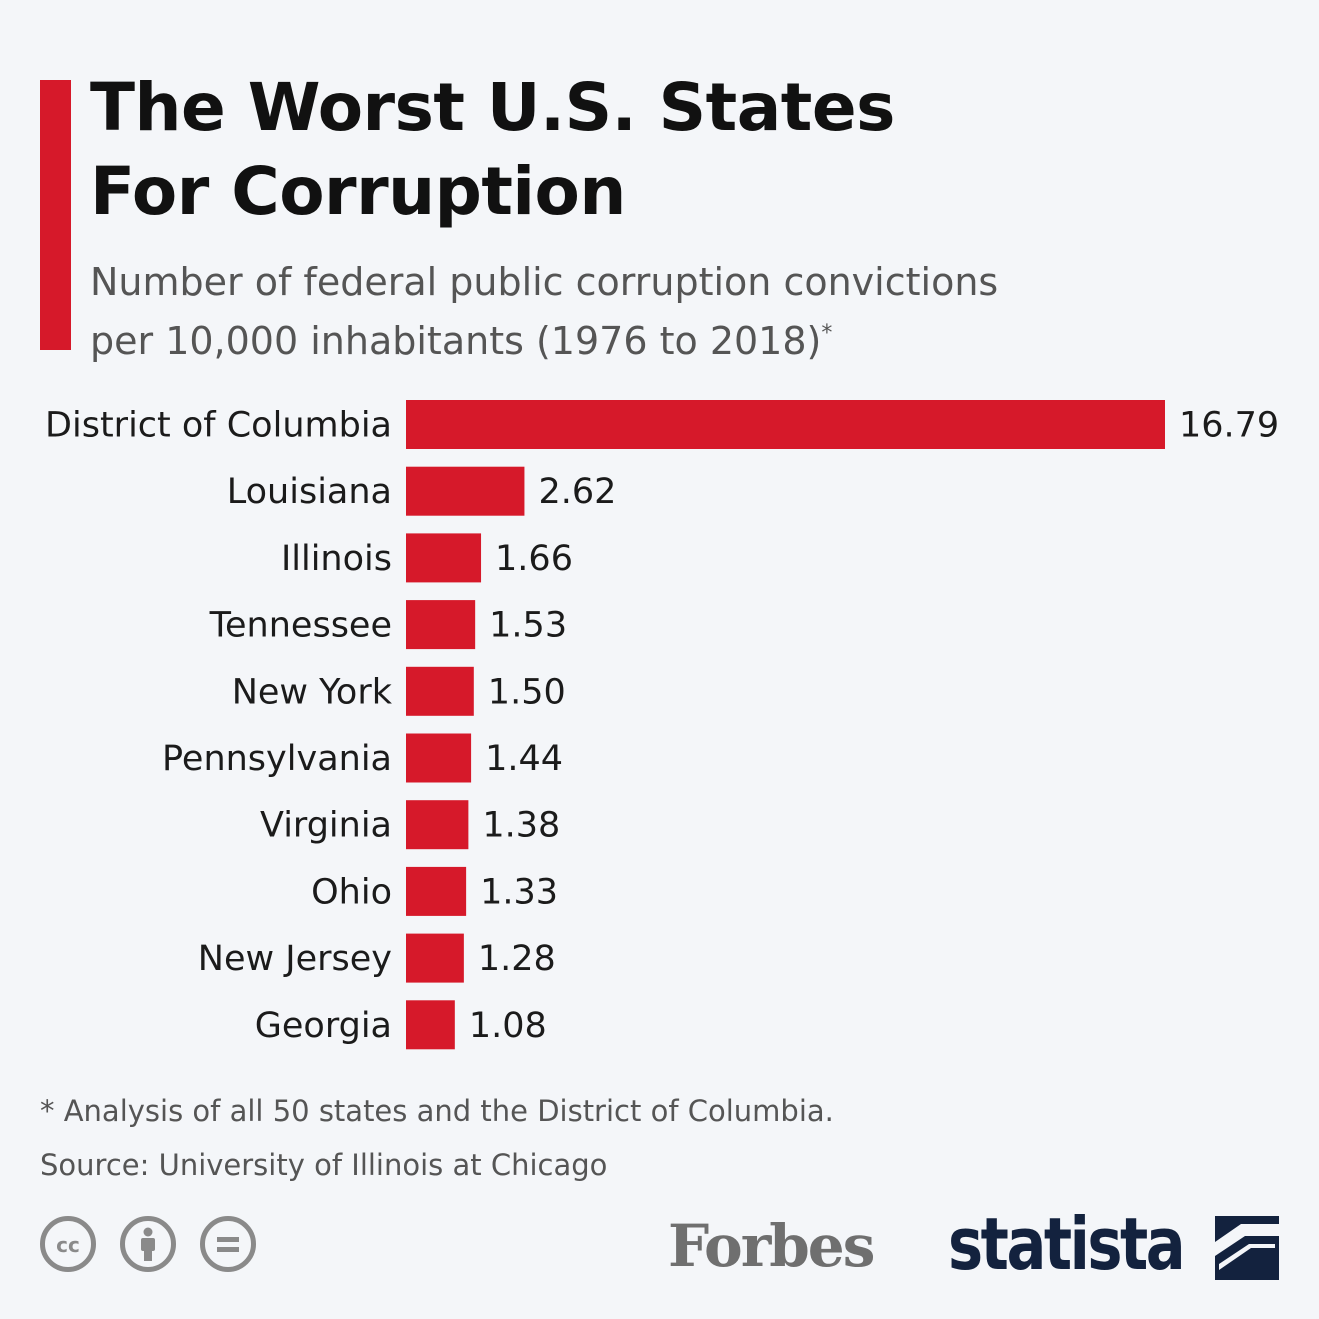  What do you see at coordinates (519, 892) in the screenshot?
I see `value-label: 1.33` at bounding box center [519, 892].